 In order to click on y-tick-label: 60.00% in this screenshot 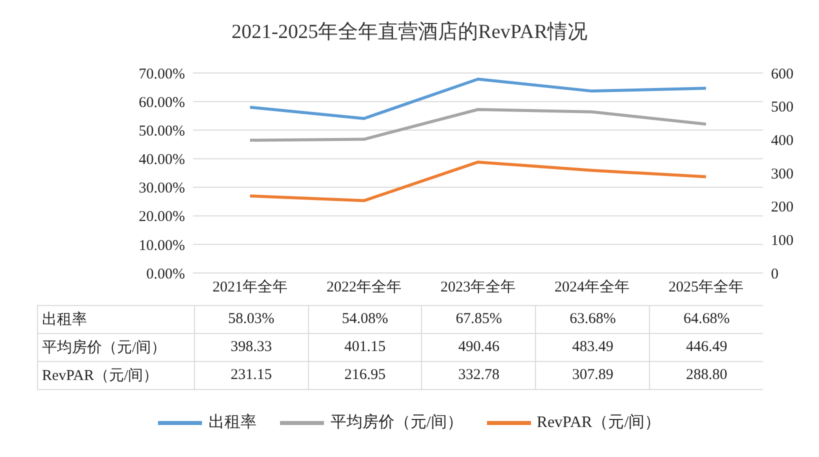, I will do `click(161, 102)`.